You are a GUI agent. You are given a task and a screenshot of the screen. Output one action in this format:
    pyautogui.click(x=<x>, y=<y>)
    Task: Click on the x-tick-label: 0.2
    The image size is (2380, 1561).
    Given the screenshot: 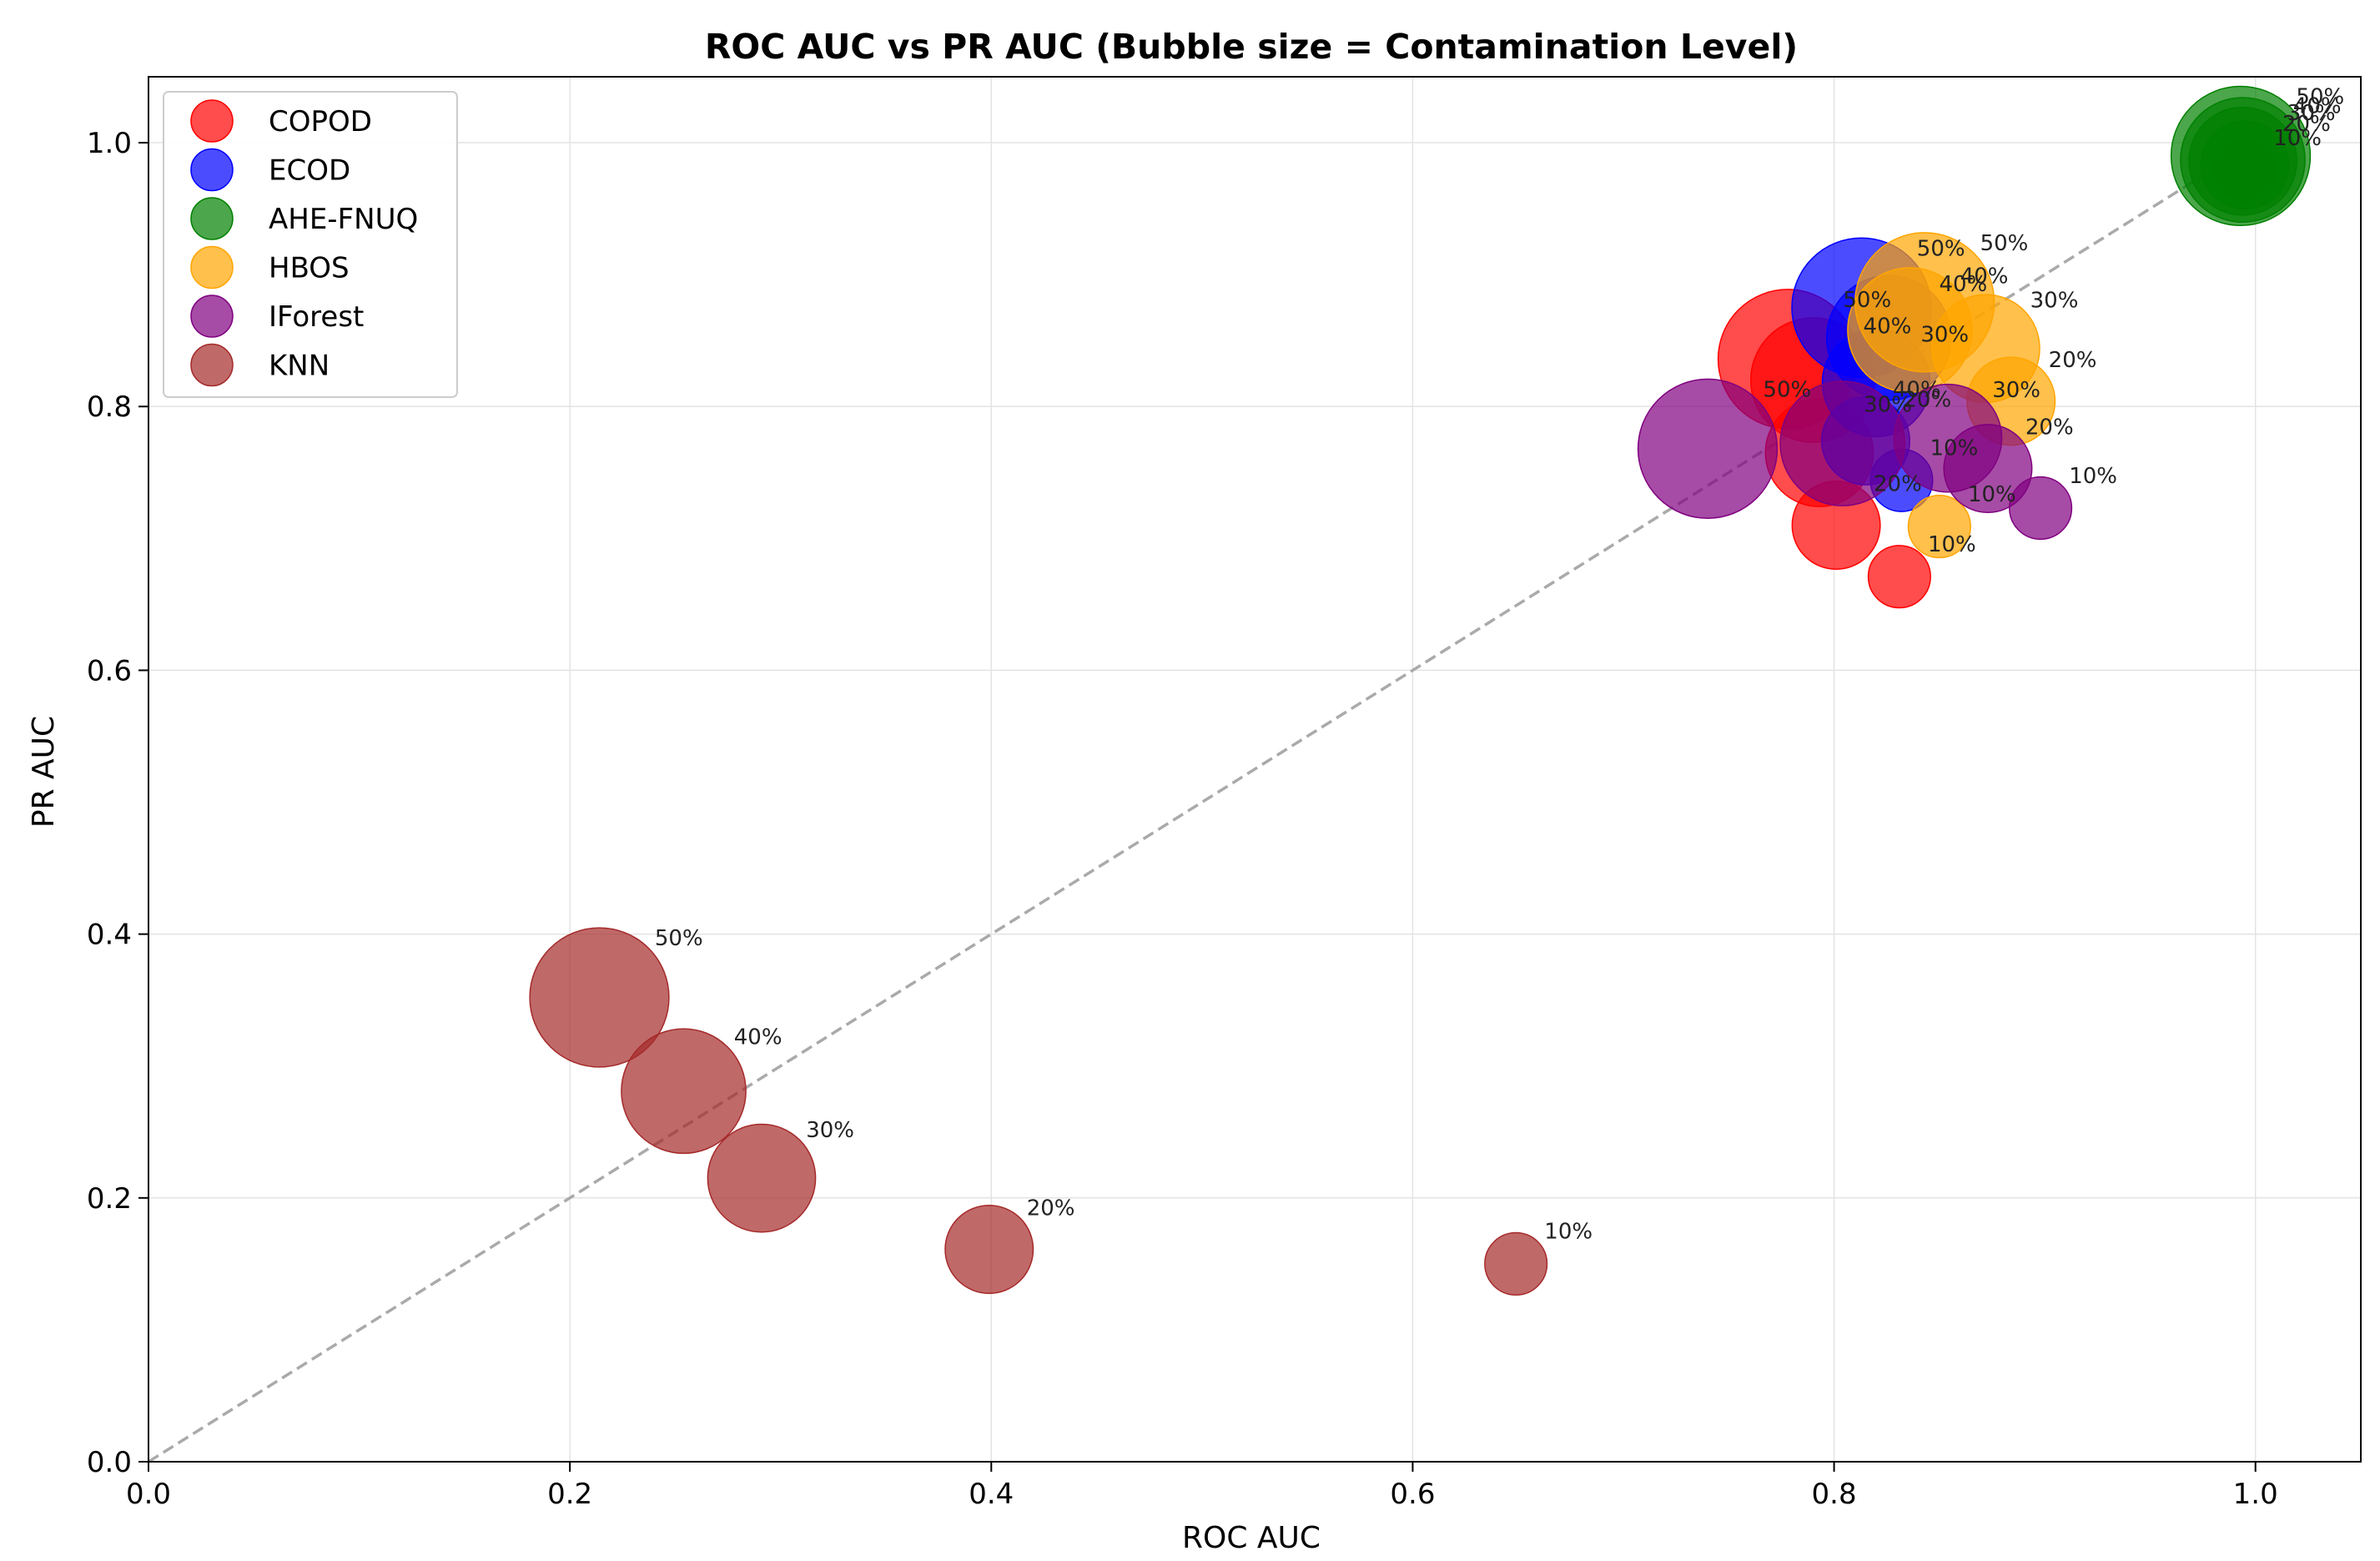 What is the action you would take?
    pyautogui.click(x=569, y=1494)
    